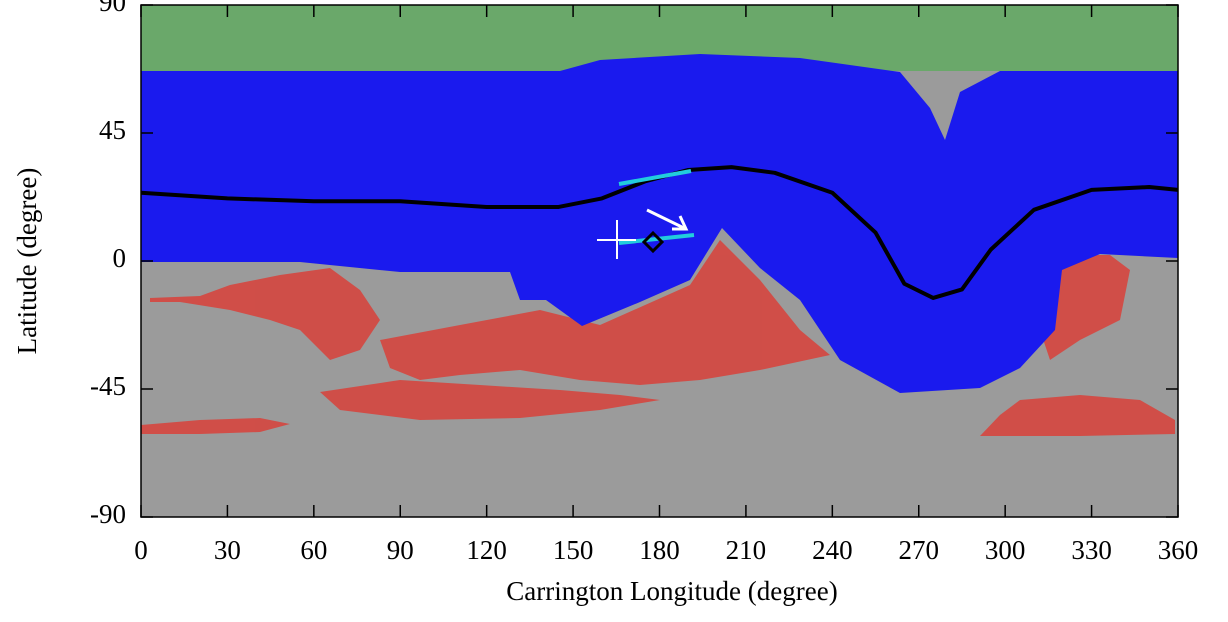 The image size is (1228, 622). What do you see at coordinates (1091, 550) in the screenshot?
I see `x-tick-label: 330` at bounding box center [1091, 550].